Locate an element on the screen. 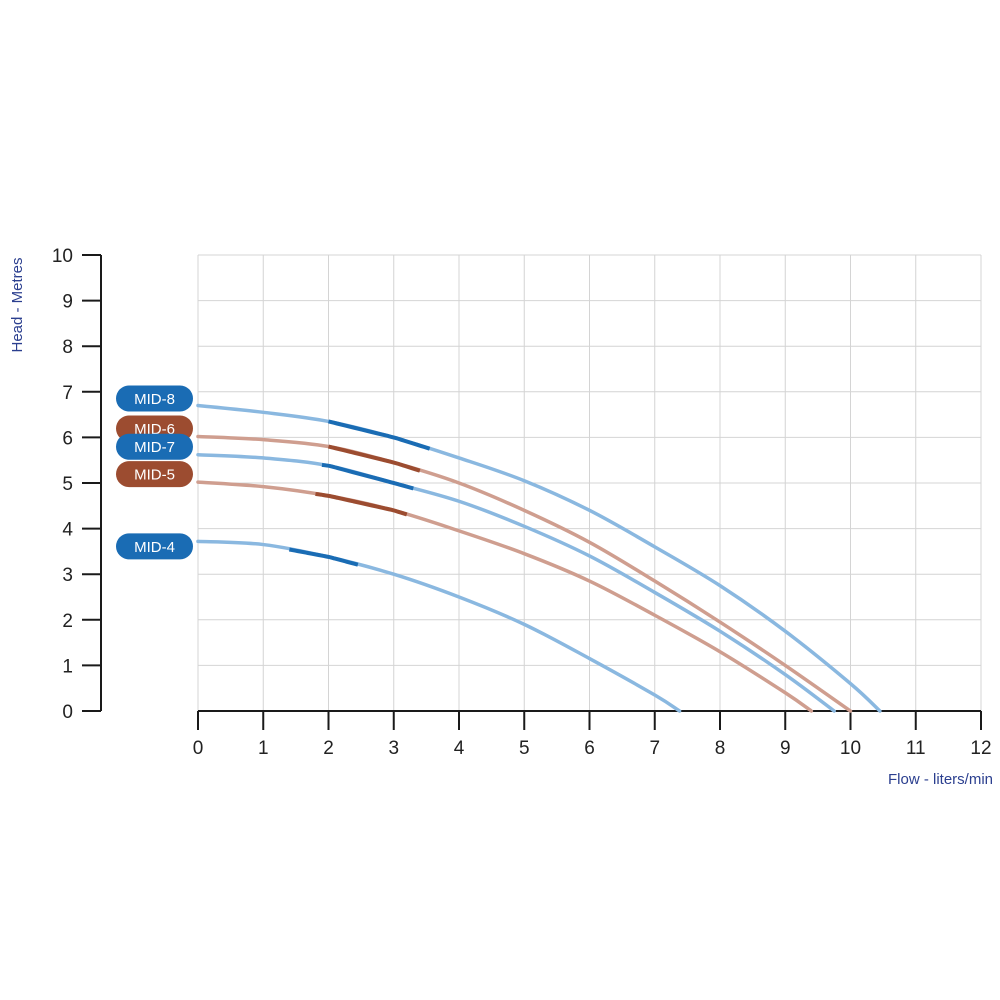 The width and height of the screenshot is (1000, 1000). x-axis-title: Flow - liters/min is located at coordinates (940, 779).